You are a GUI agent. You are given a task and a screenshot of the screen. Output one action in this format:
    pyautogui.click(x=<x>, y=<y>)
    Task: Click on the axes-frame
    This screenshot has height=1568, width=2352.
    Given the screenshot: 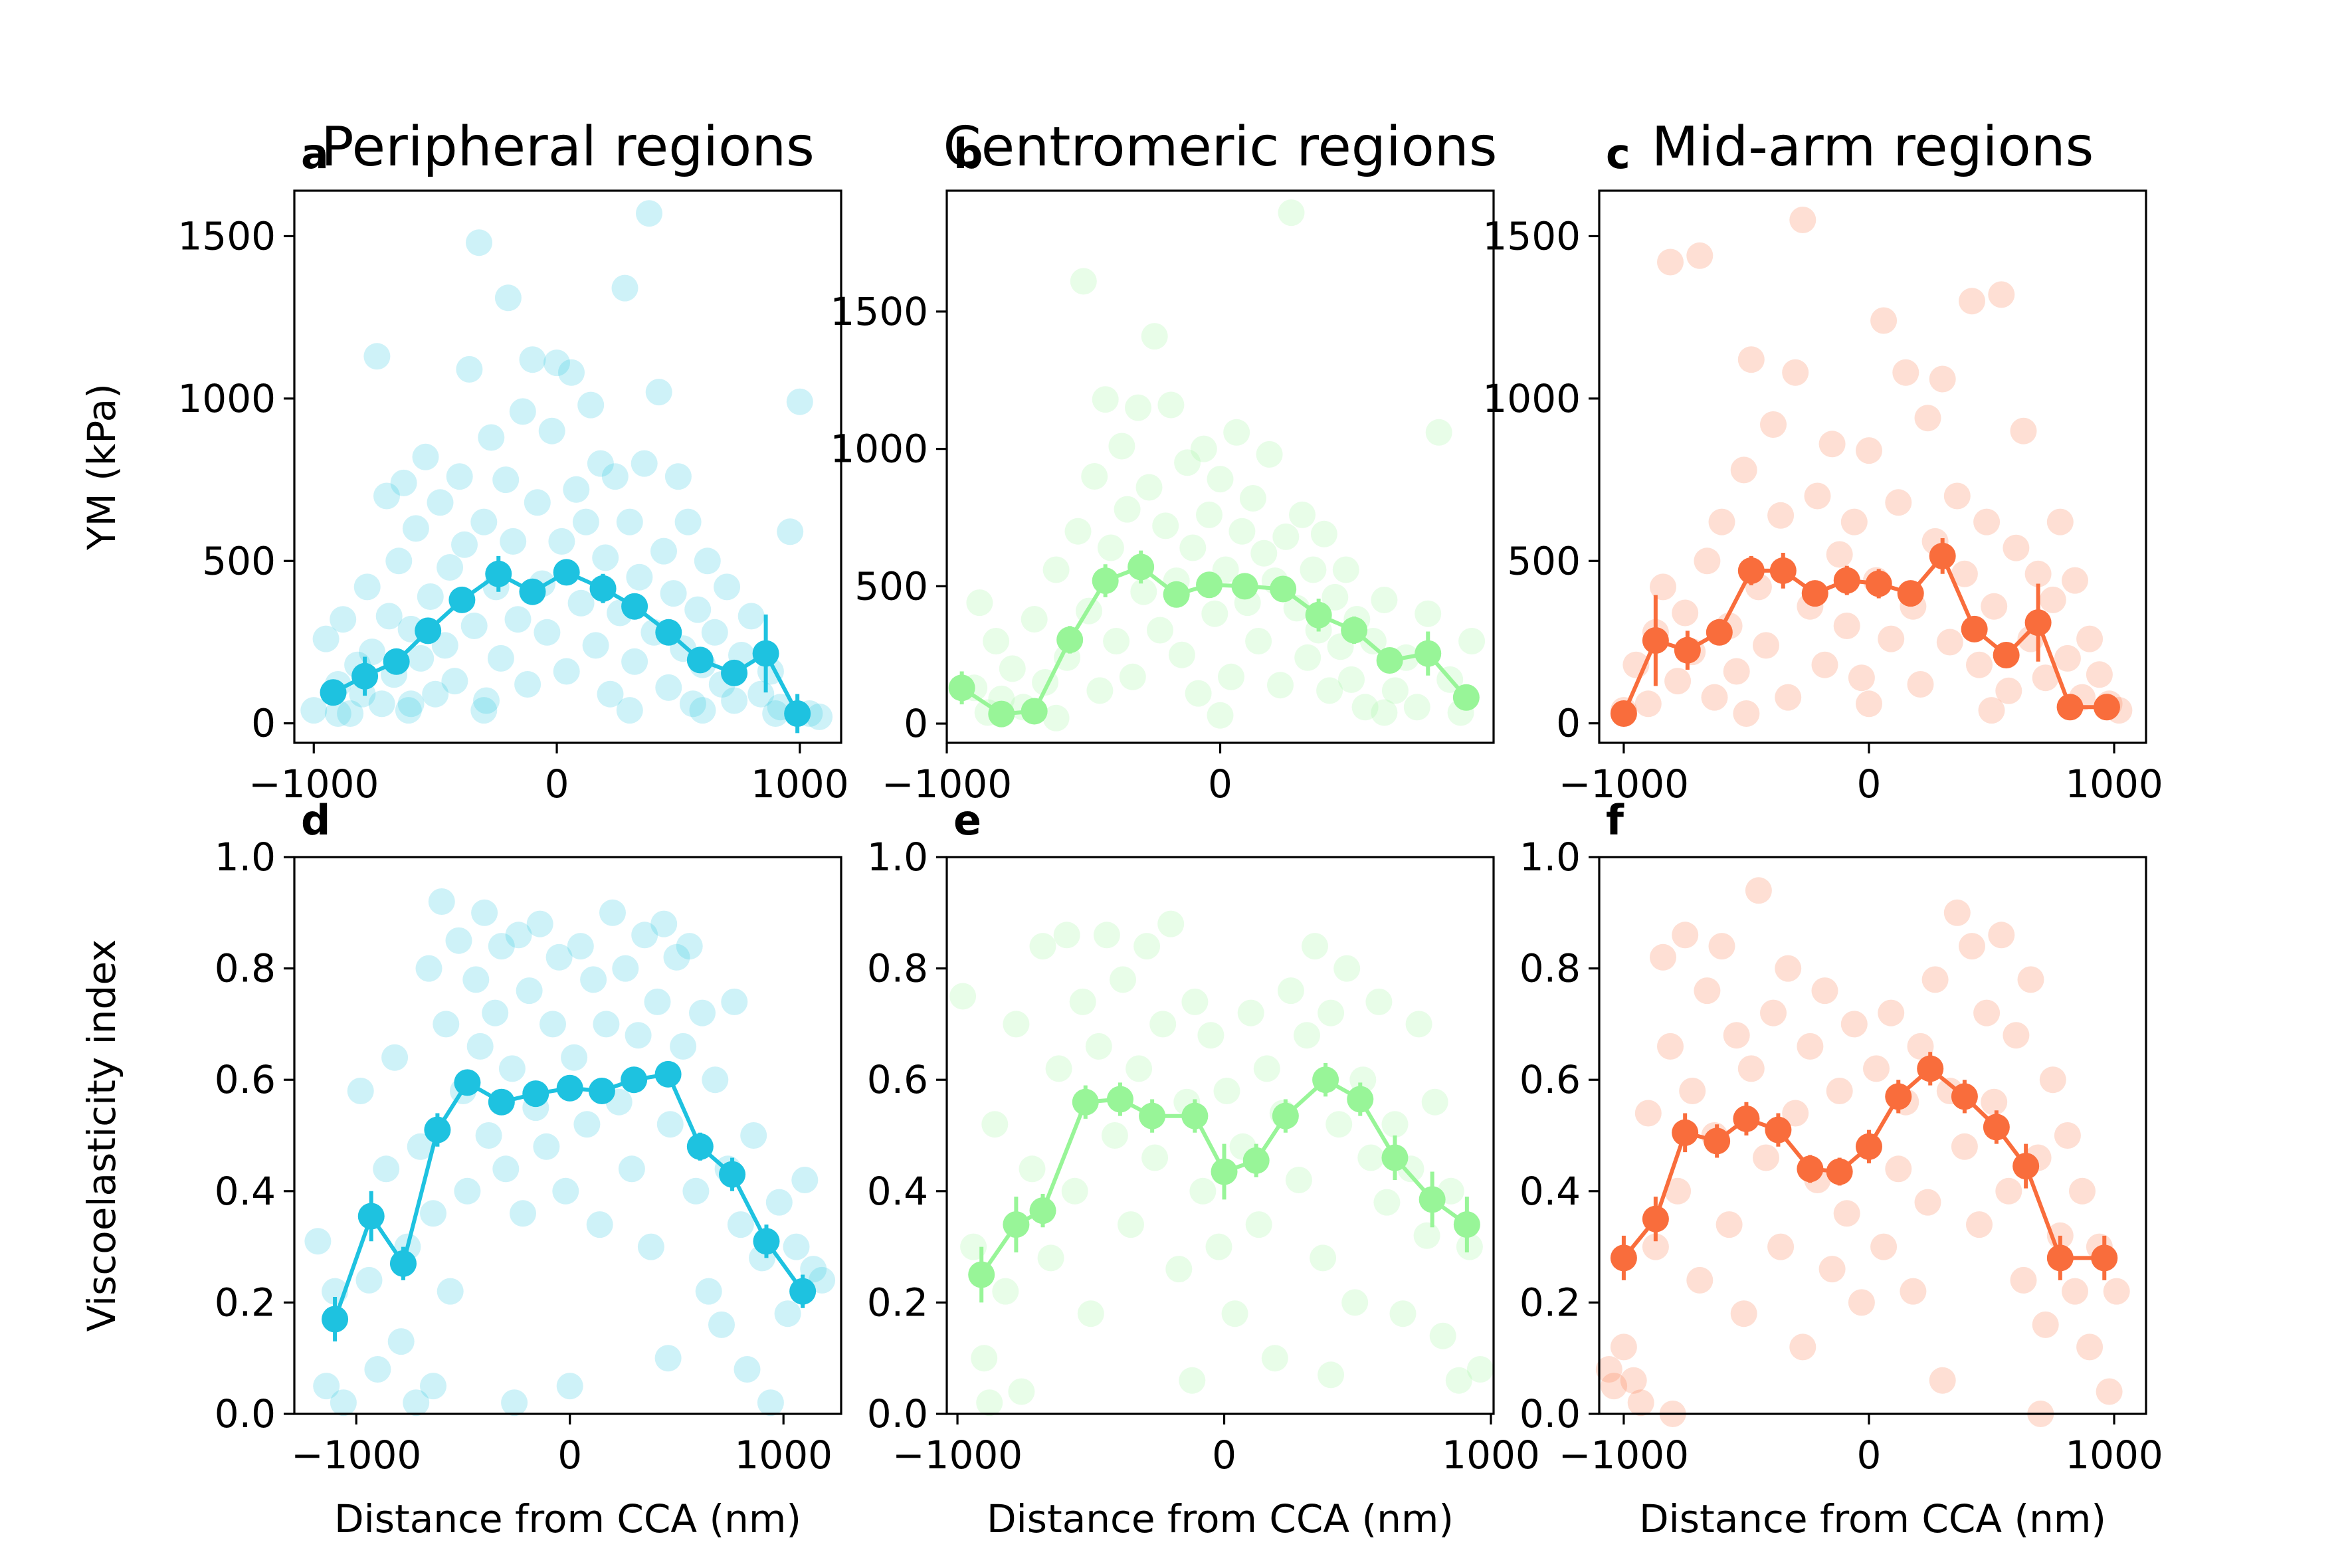 What is the action you would take?
    pyautogui.click(x=567, y=466)
    